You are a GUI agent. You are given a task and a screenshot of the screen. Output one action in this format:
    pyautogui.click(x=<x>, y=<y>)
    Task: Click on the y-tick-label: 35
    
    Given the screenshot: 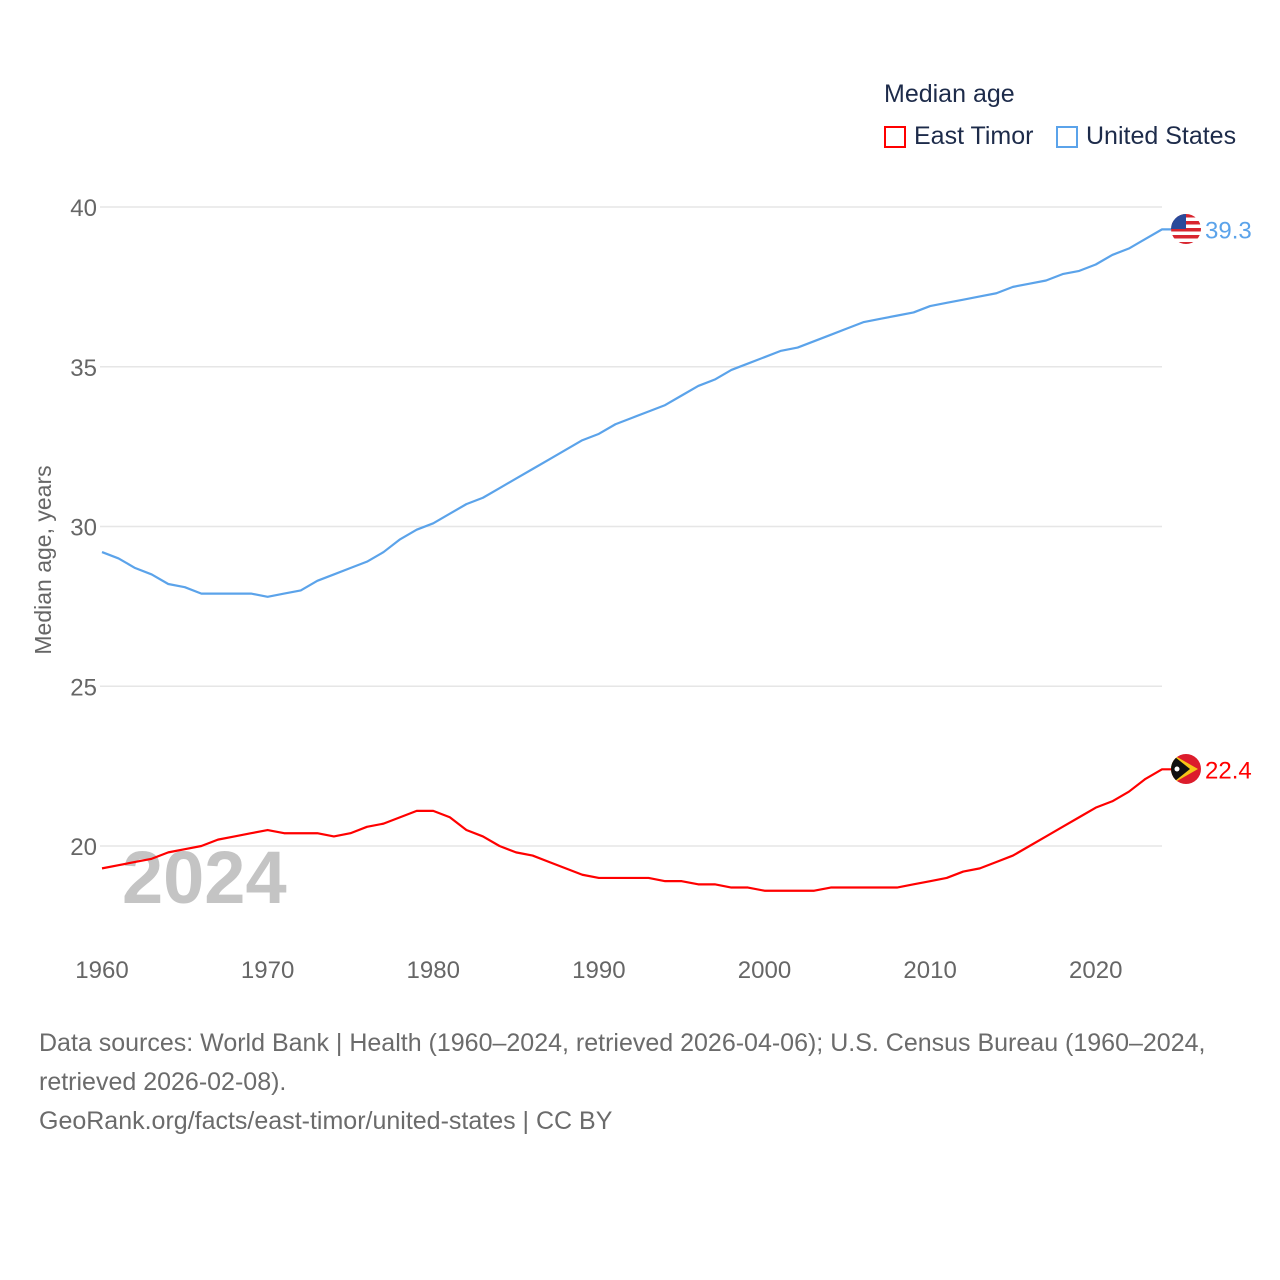 What is the action you would take?
    pyautogui.click(x=83, y=368)
    